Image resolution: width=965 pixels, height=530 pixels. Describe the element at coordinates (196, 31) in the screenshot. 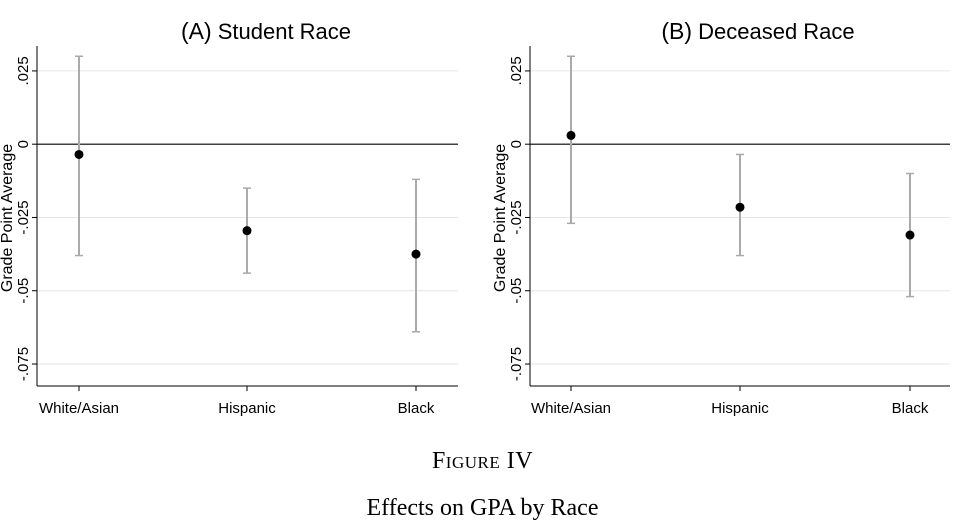

I see `panel-title-prefix: (A)` at that location.